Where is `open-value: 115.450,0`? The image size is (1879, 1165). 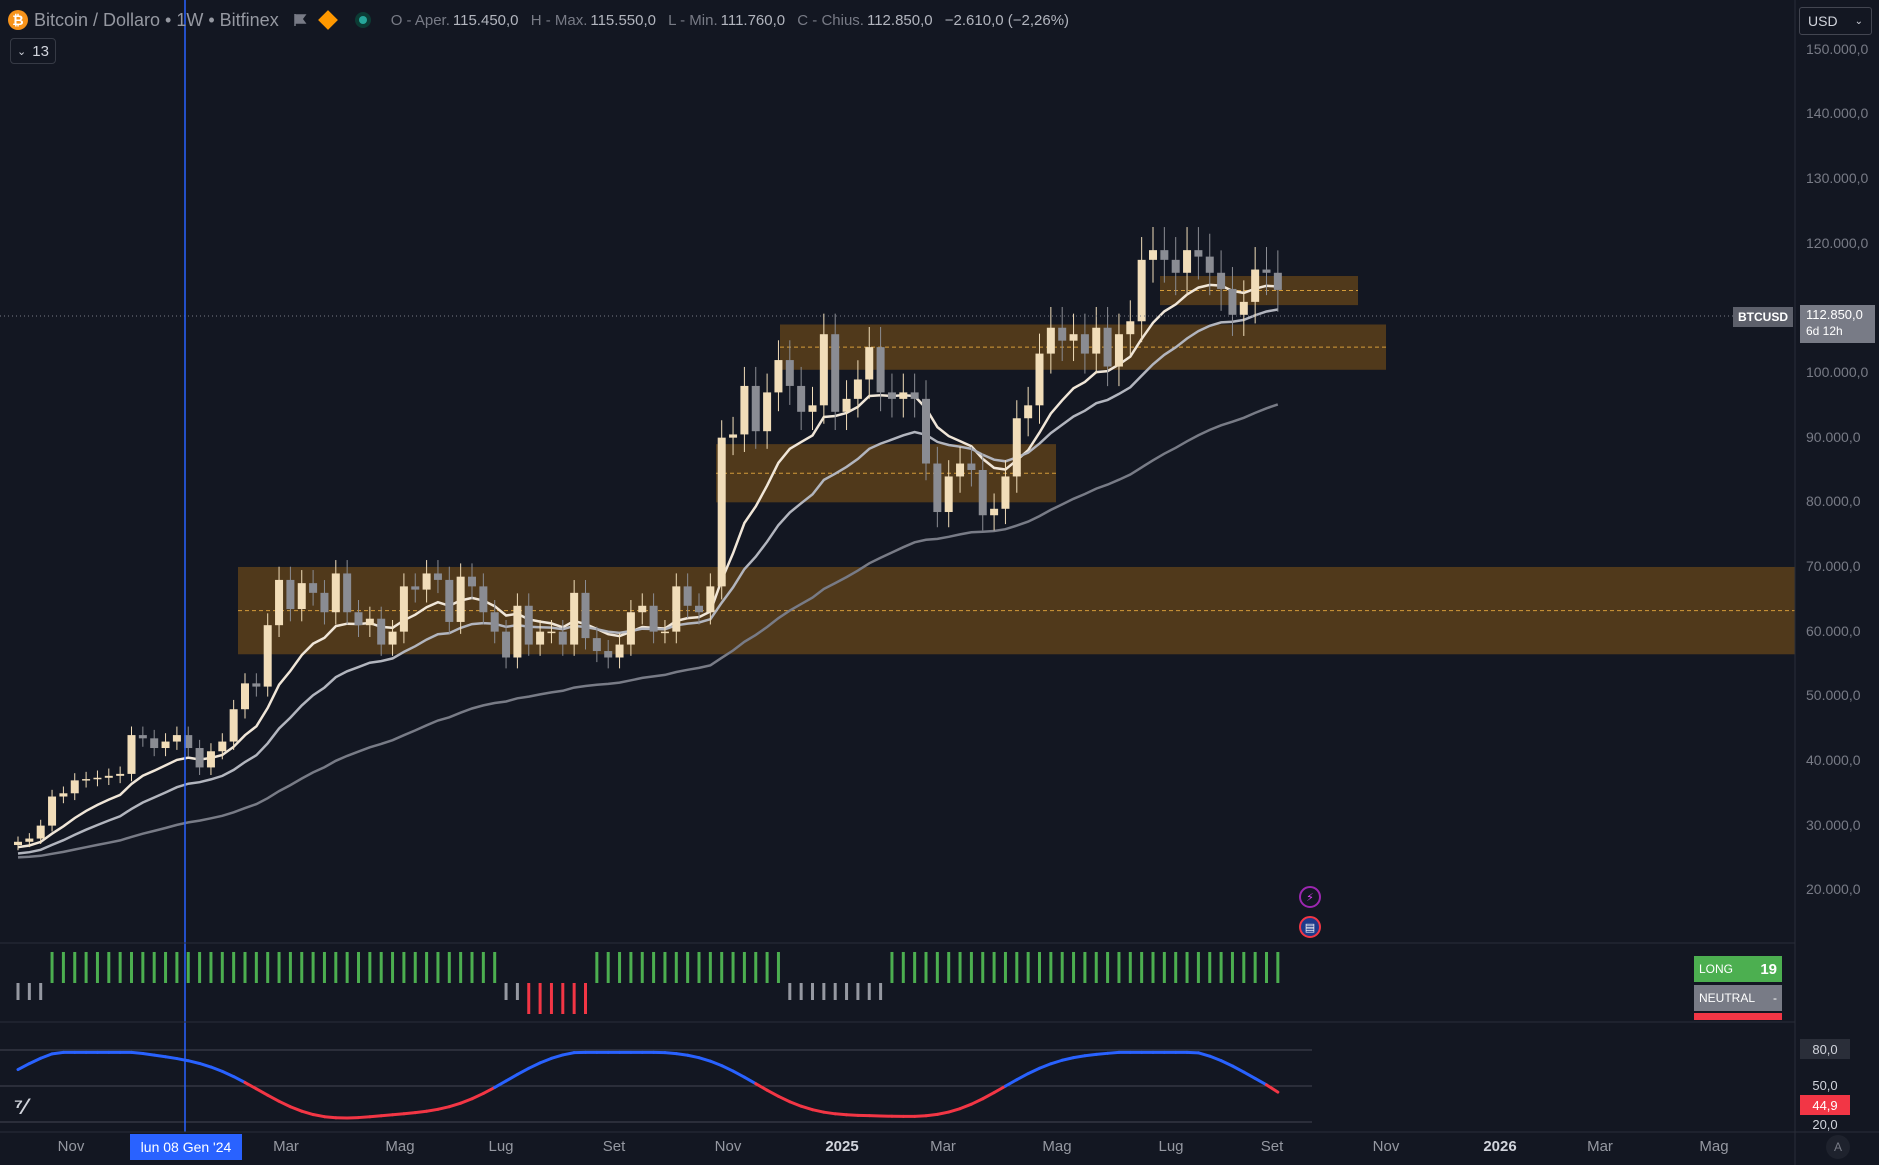 open-value: 115.450,0 is located at coordinates (485, 20).